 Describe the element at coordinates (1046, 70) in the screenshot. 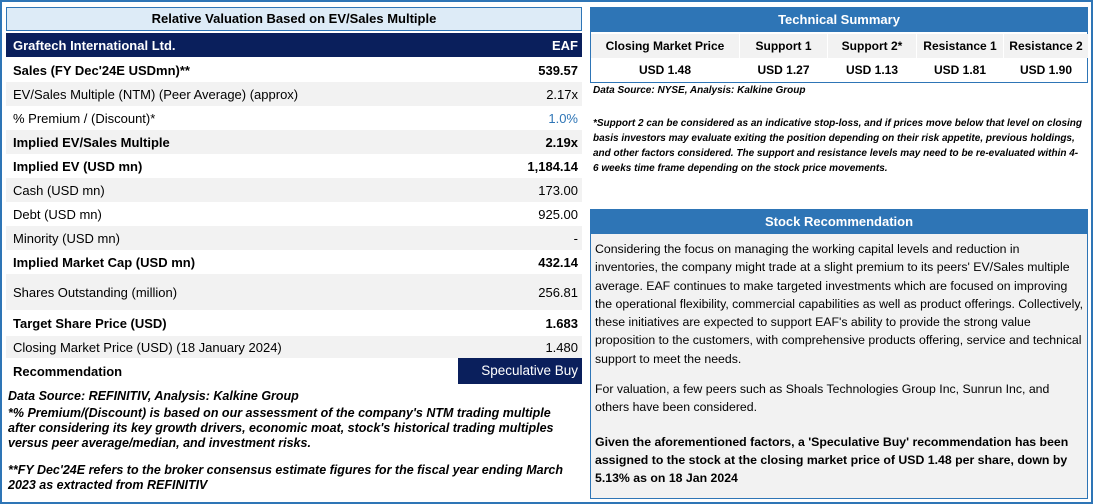

I see `tech-value: USD 1.90` at that location.